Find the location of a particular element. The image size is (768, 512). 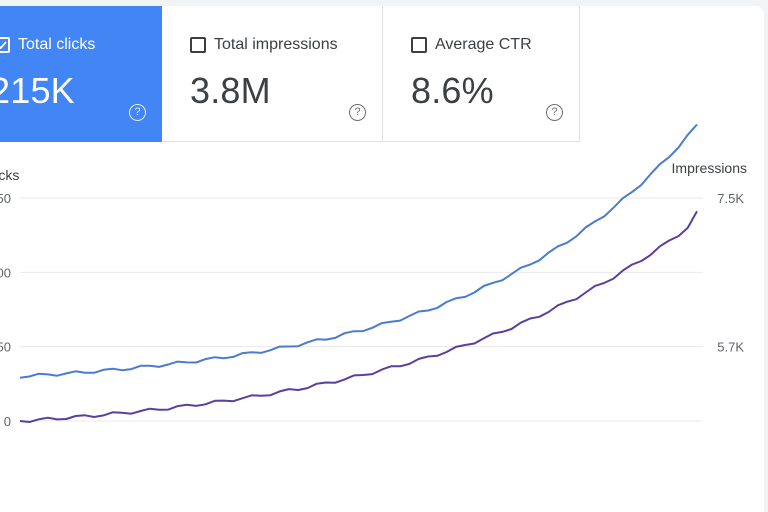

right-tick-label: 7.5K is located at coordinates (730, 198).